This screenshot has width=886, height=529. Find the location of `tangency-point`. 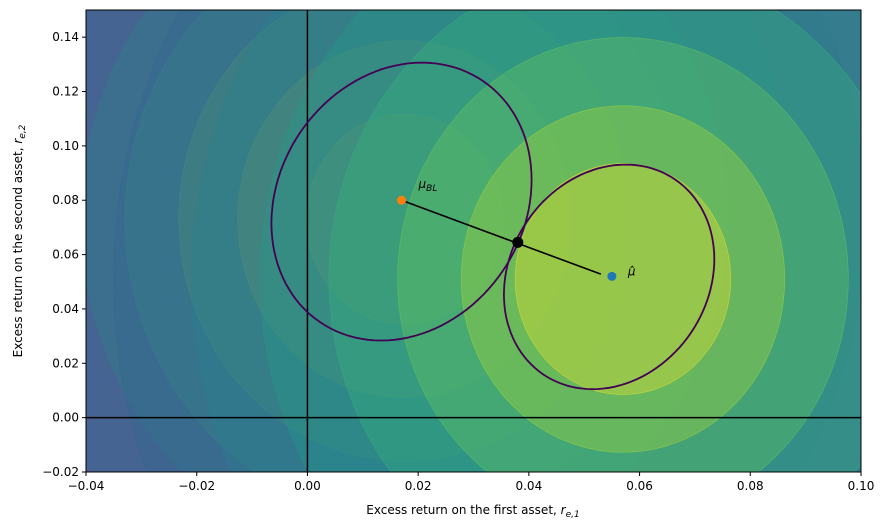

tangency-point is located at coordinates (518, 242).